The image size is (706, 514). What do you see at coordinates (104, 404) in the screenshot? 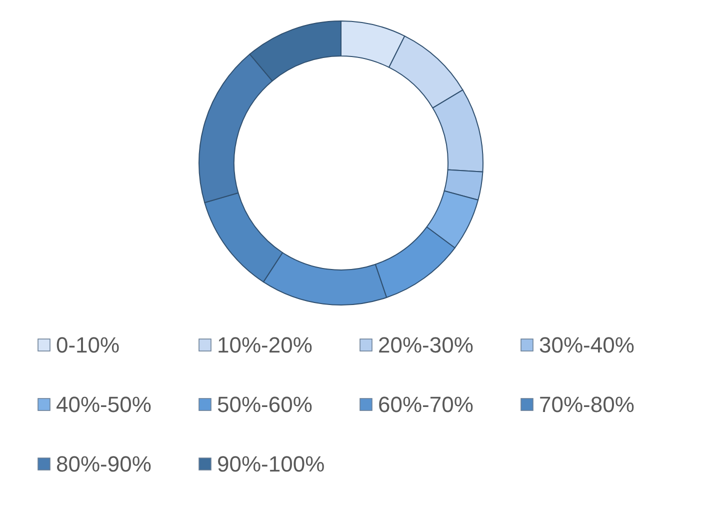
I see `legend-label: 40%-50%` at bounding box center [104, 404].